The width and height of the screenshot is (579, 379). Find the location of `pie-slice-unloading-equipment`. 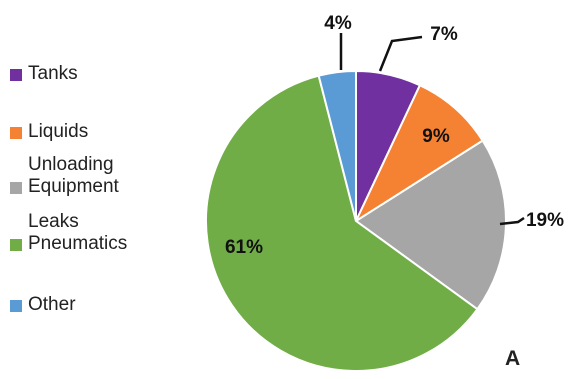

pie-slice-unloading-equipment is located at coordinates (430, 225).